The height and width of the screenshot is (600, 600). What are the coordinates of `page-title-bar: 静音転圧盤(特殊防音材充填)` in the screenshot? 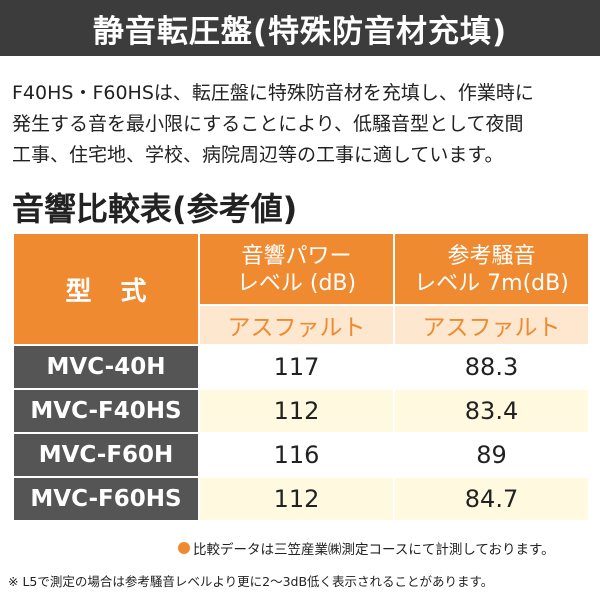 It's located at (300, 28).